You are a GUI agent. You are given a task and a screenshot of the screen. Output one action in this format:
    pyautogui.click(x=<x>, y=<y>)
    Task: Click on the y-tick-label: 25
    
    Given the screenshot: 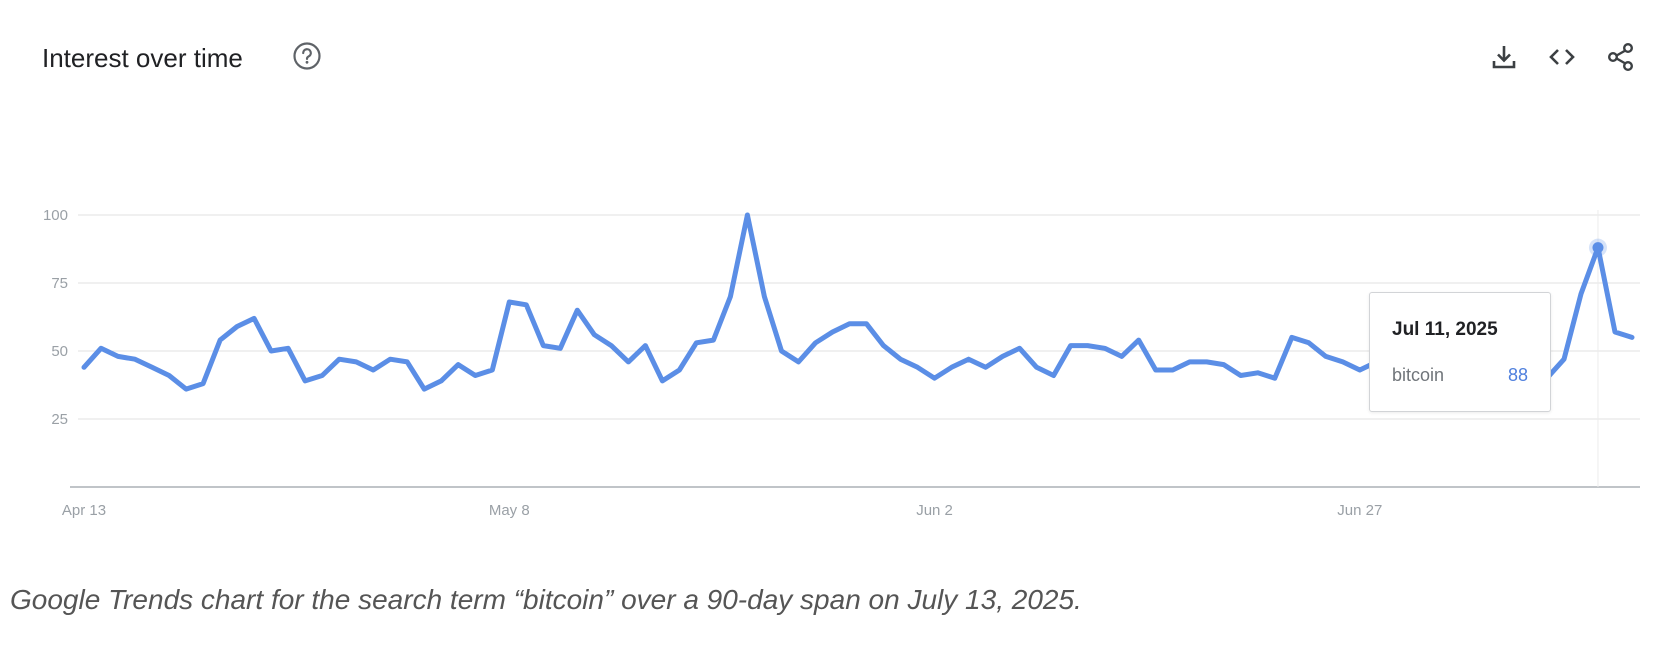 What is the action you would take?
    pyautogui.click(x=59, y=419)
    